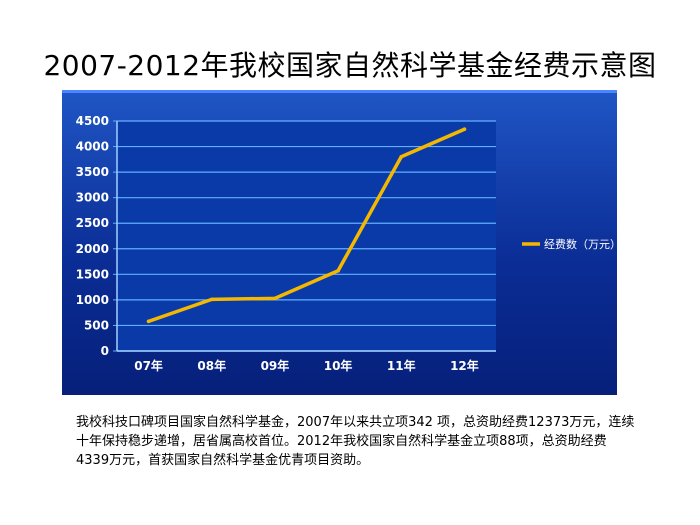 Image resolution: width=700 pixels, height=525 pixels. I want to click on y-tick-label: 1000, so click(92, 300).